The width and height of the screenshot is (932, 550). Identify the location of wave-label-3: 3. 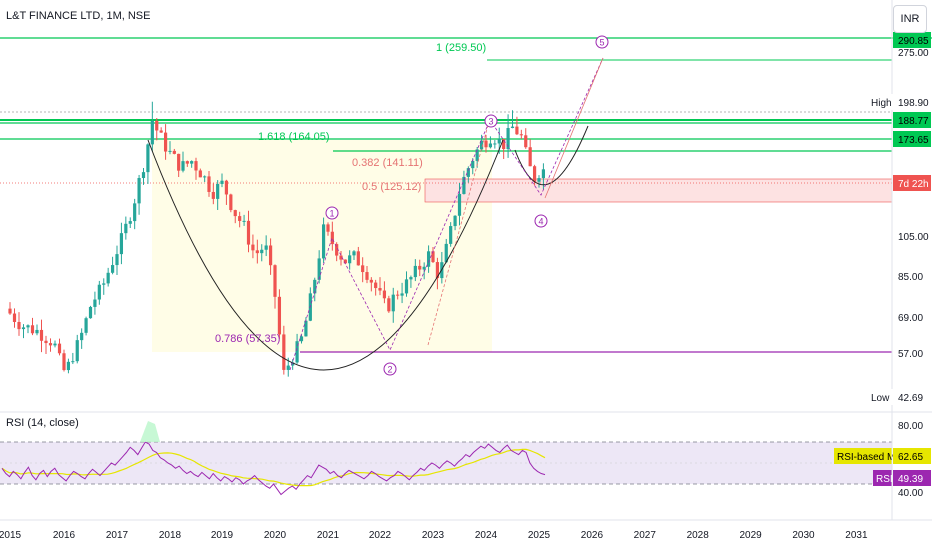
(490, 122).